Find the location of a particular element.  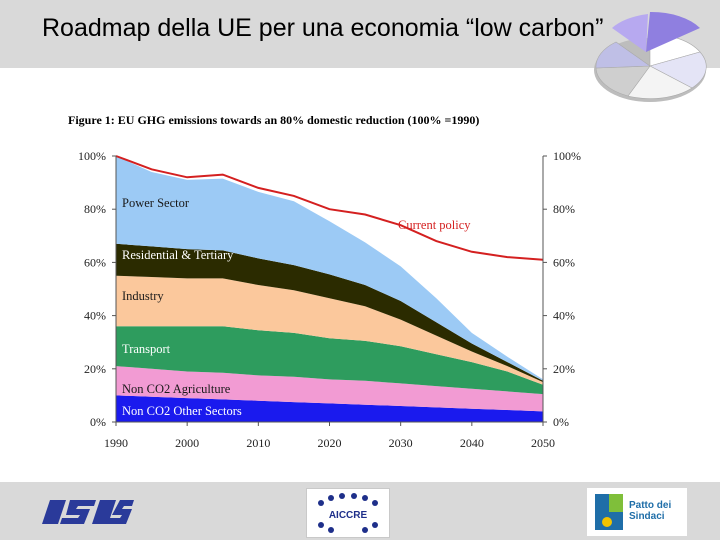

y-tick-label-left: 20% is located at coordinates (95, 369).